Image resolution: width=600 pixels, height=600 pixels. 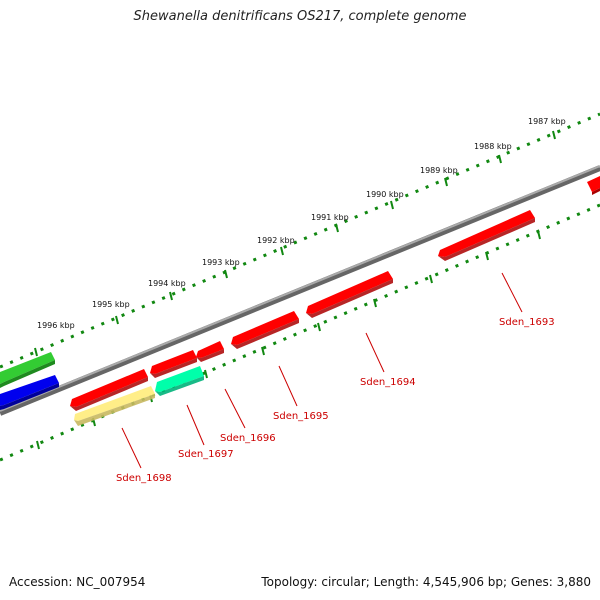 I want to click on tick-label: 1989 kbp, so click(x=439, y=170).